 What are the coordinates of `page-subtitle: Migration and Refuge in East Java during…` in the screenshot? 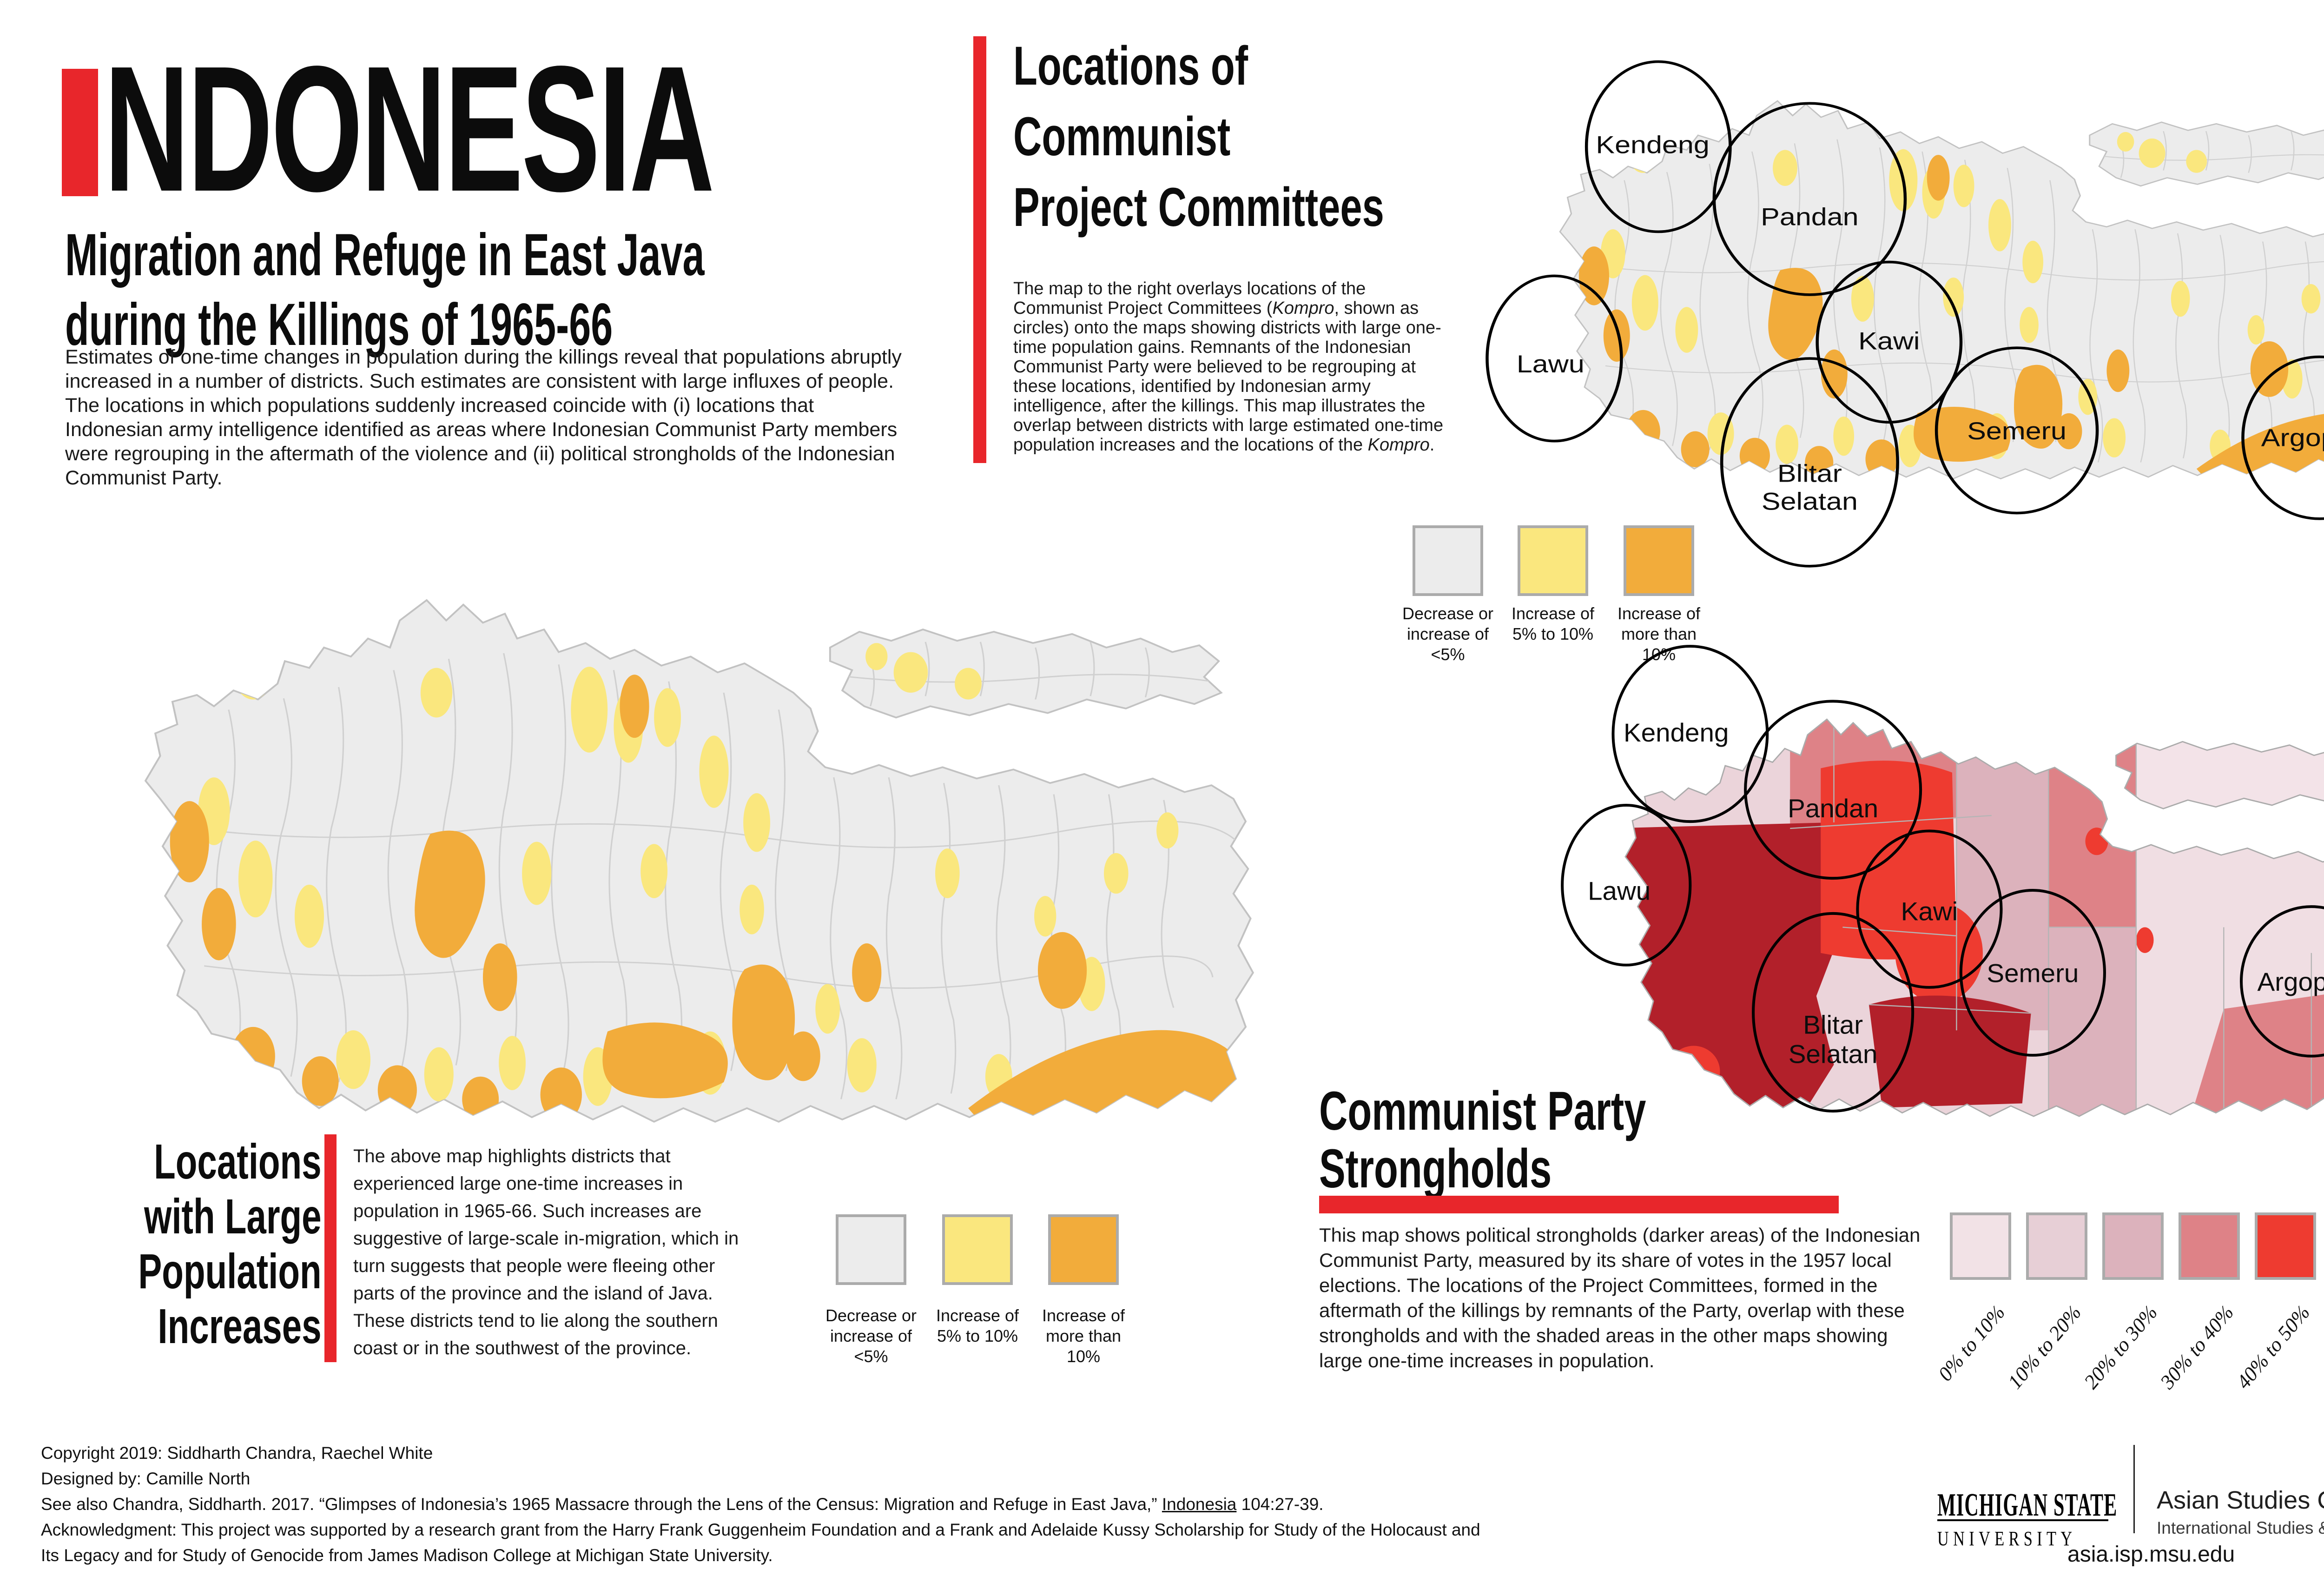 It's located at (384, 290).